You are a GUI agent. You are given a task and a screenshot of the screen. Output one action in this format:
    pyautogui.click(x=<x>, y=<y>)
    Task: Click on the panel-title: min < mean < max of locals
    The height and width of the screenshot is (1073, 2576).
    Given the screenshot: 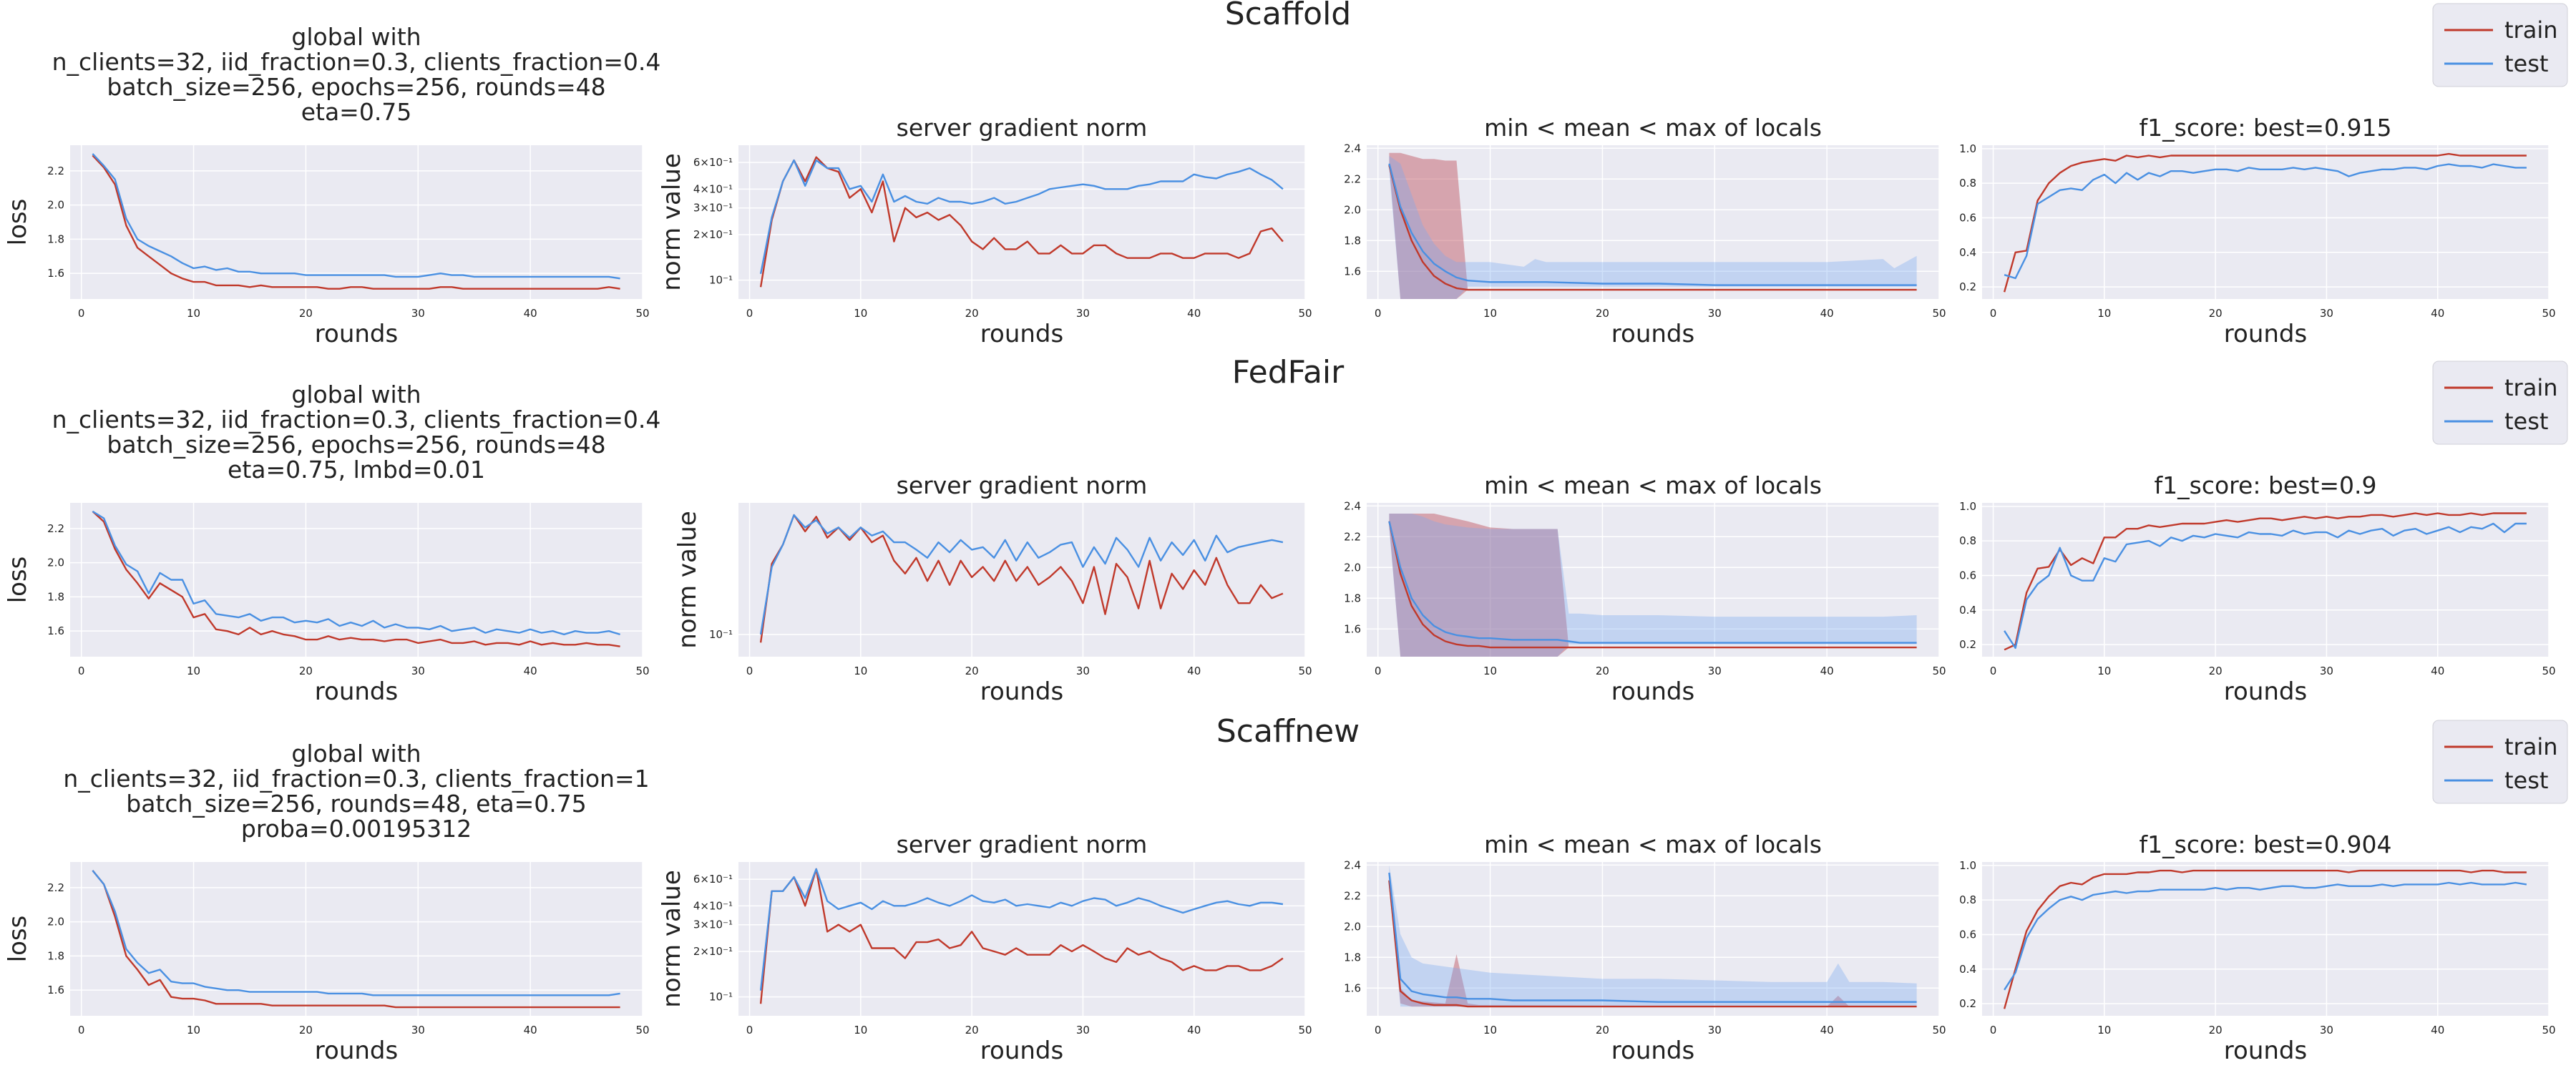 What is the action you would take?
    pyautogui.click(x=1653, y=128)
    